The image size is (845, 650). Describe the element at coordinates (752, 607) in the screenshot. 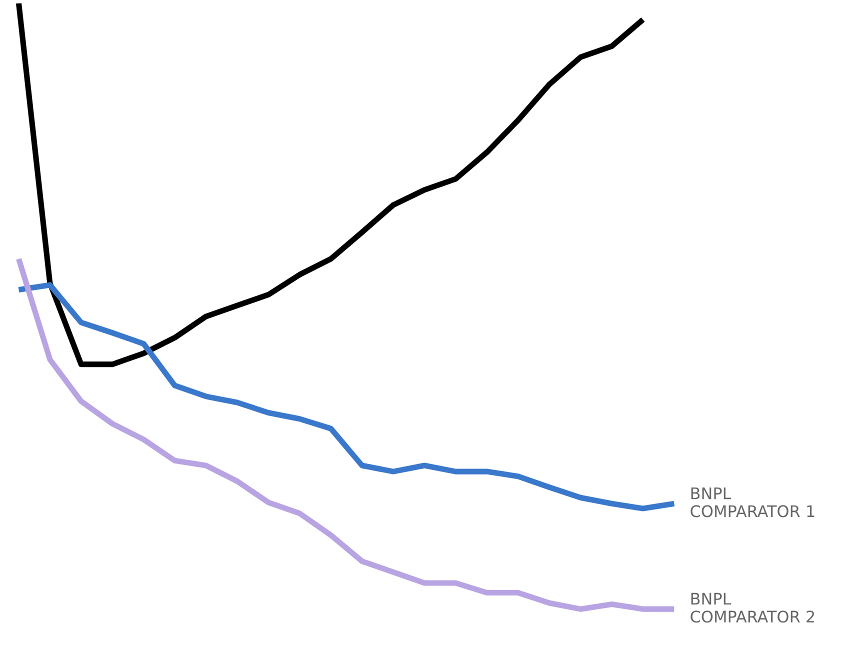

I see `series-label: BNPL COMPARATOR 2` at that location.